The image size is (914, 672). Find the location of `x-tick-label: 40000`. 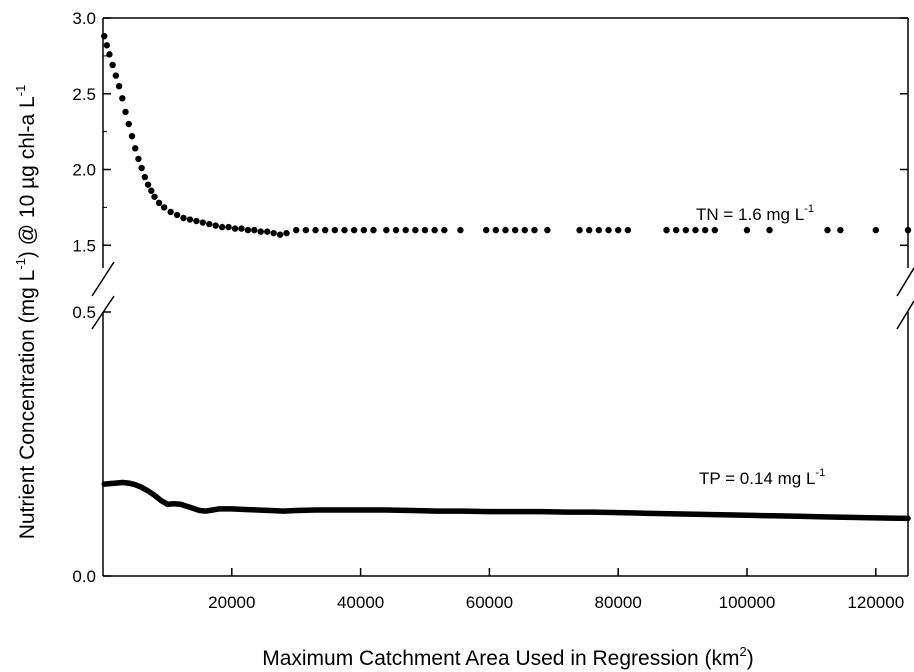

x-tick-label: 40000 is located at coordinates (360, 602).